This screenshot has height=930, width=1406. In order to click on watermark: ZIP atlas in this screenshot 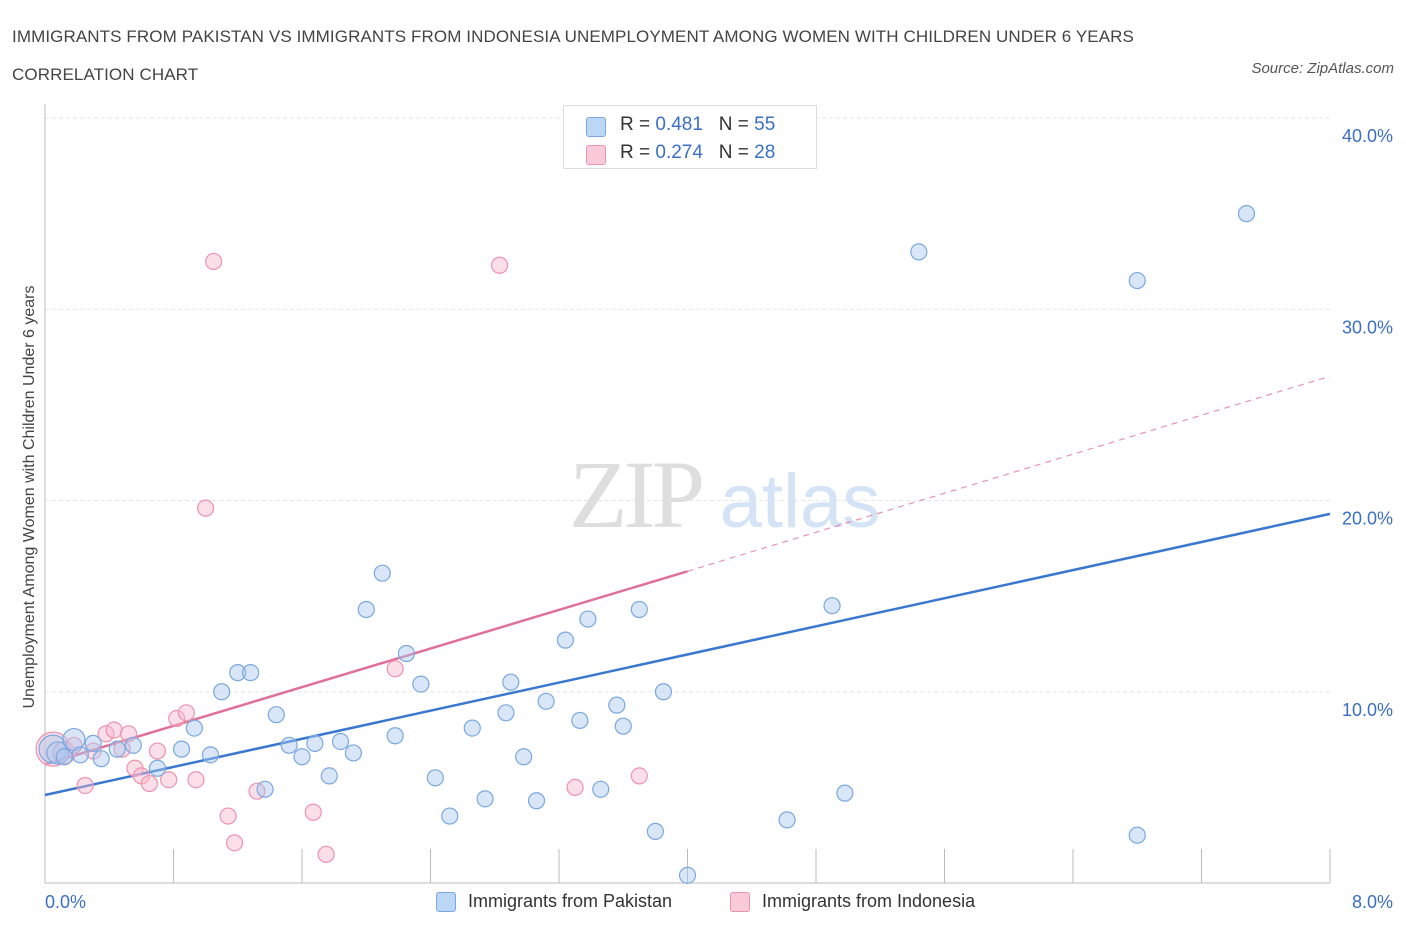, I will do `click(724, 494)`.